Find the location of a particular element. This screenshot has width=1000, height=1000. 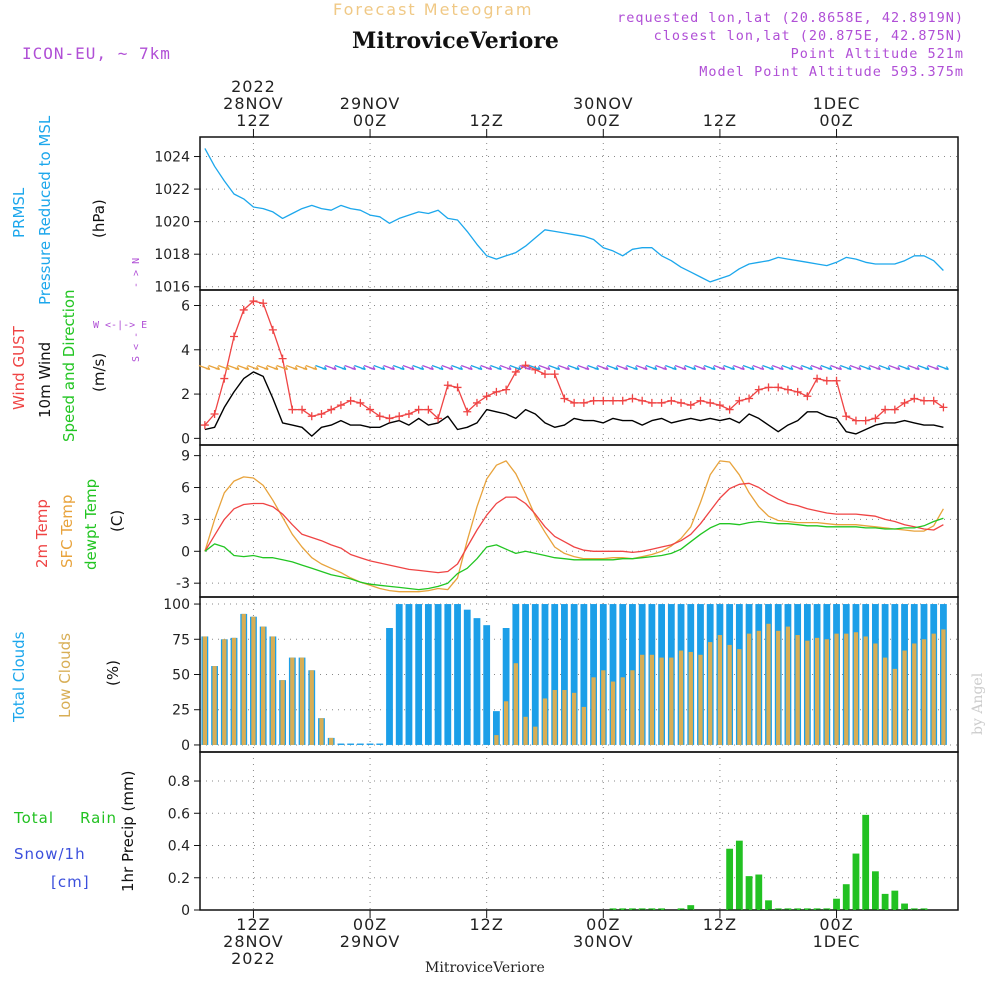

x-tick-label-bottom: 2022 is located at coordinates (253, 958).